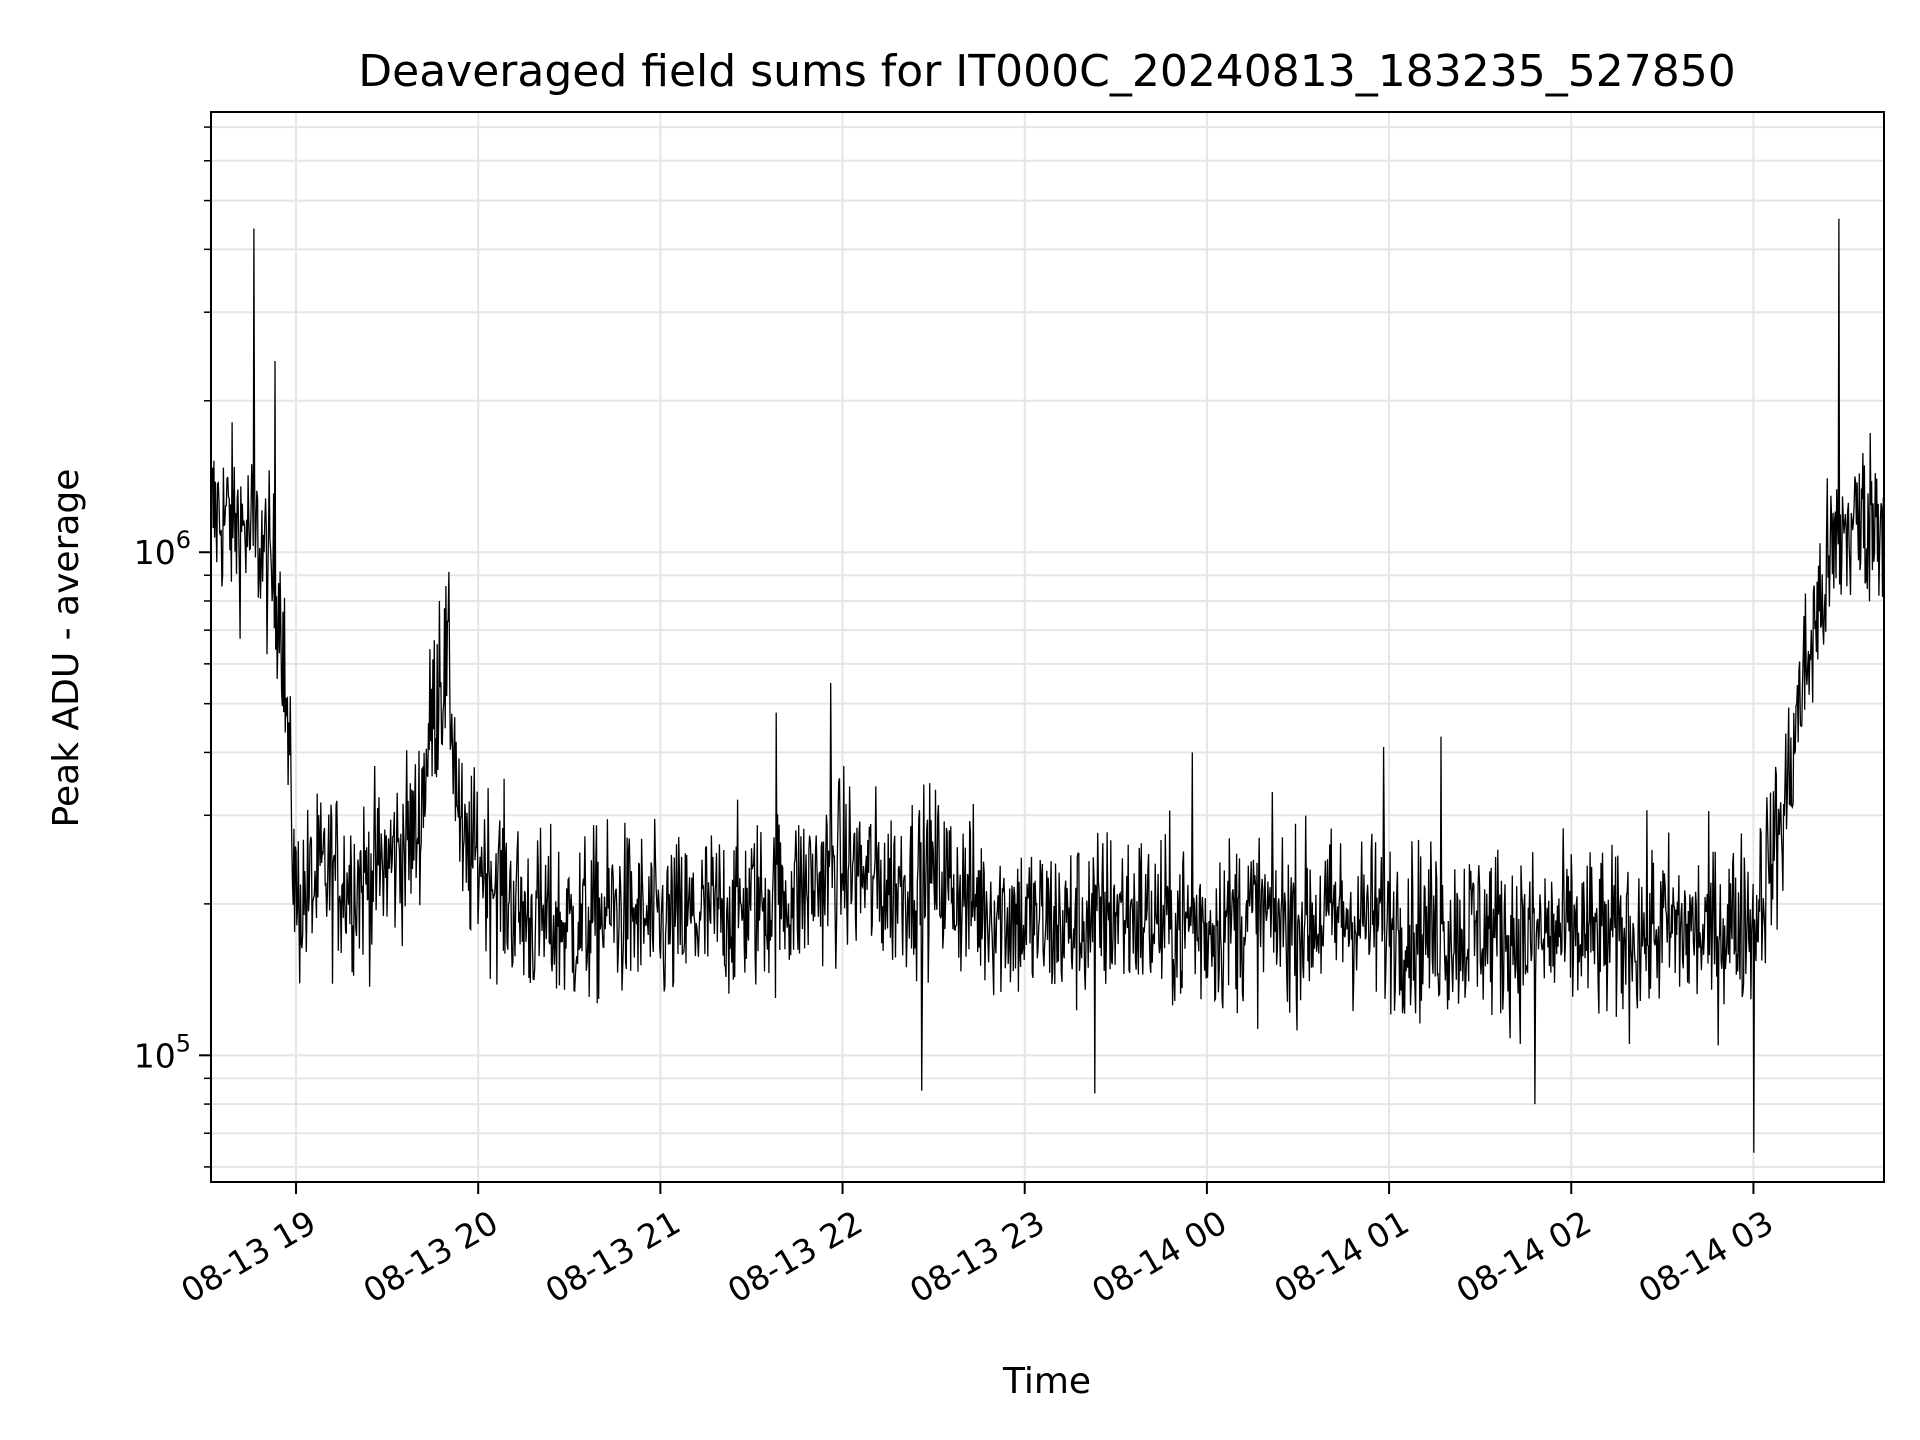 The width and height of the screenshot is (1920, 1440). Describe the element at coordinates (172, 647) in the screenshot. I see `y-axis: 10⁵ 10⁶` at that location.